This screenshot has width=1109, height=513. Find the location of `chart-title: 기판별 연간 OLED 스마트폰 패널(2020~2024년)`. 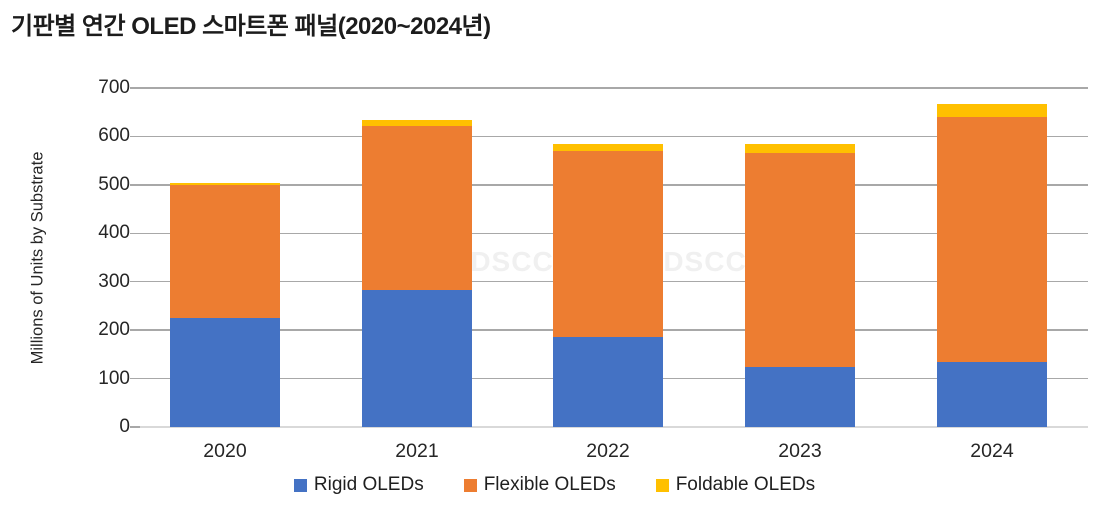

chart-title: 기판별 연간 OLED 스마트폰 패널(2020~2024년) is located at coordinates (251, 26).